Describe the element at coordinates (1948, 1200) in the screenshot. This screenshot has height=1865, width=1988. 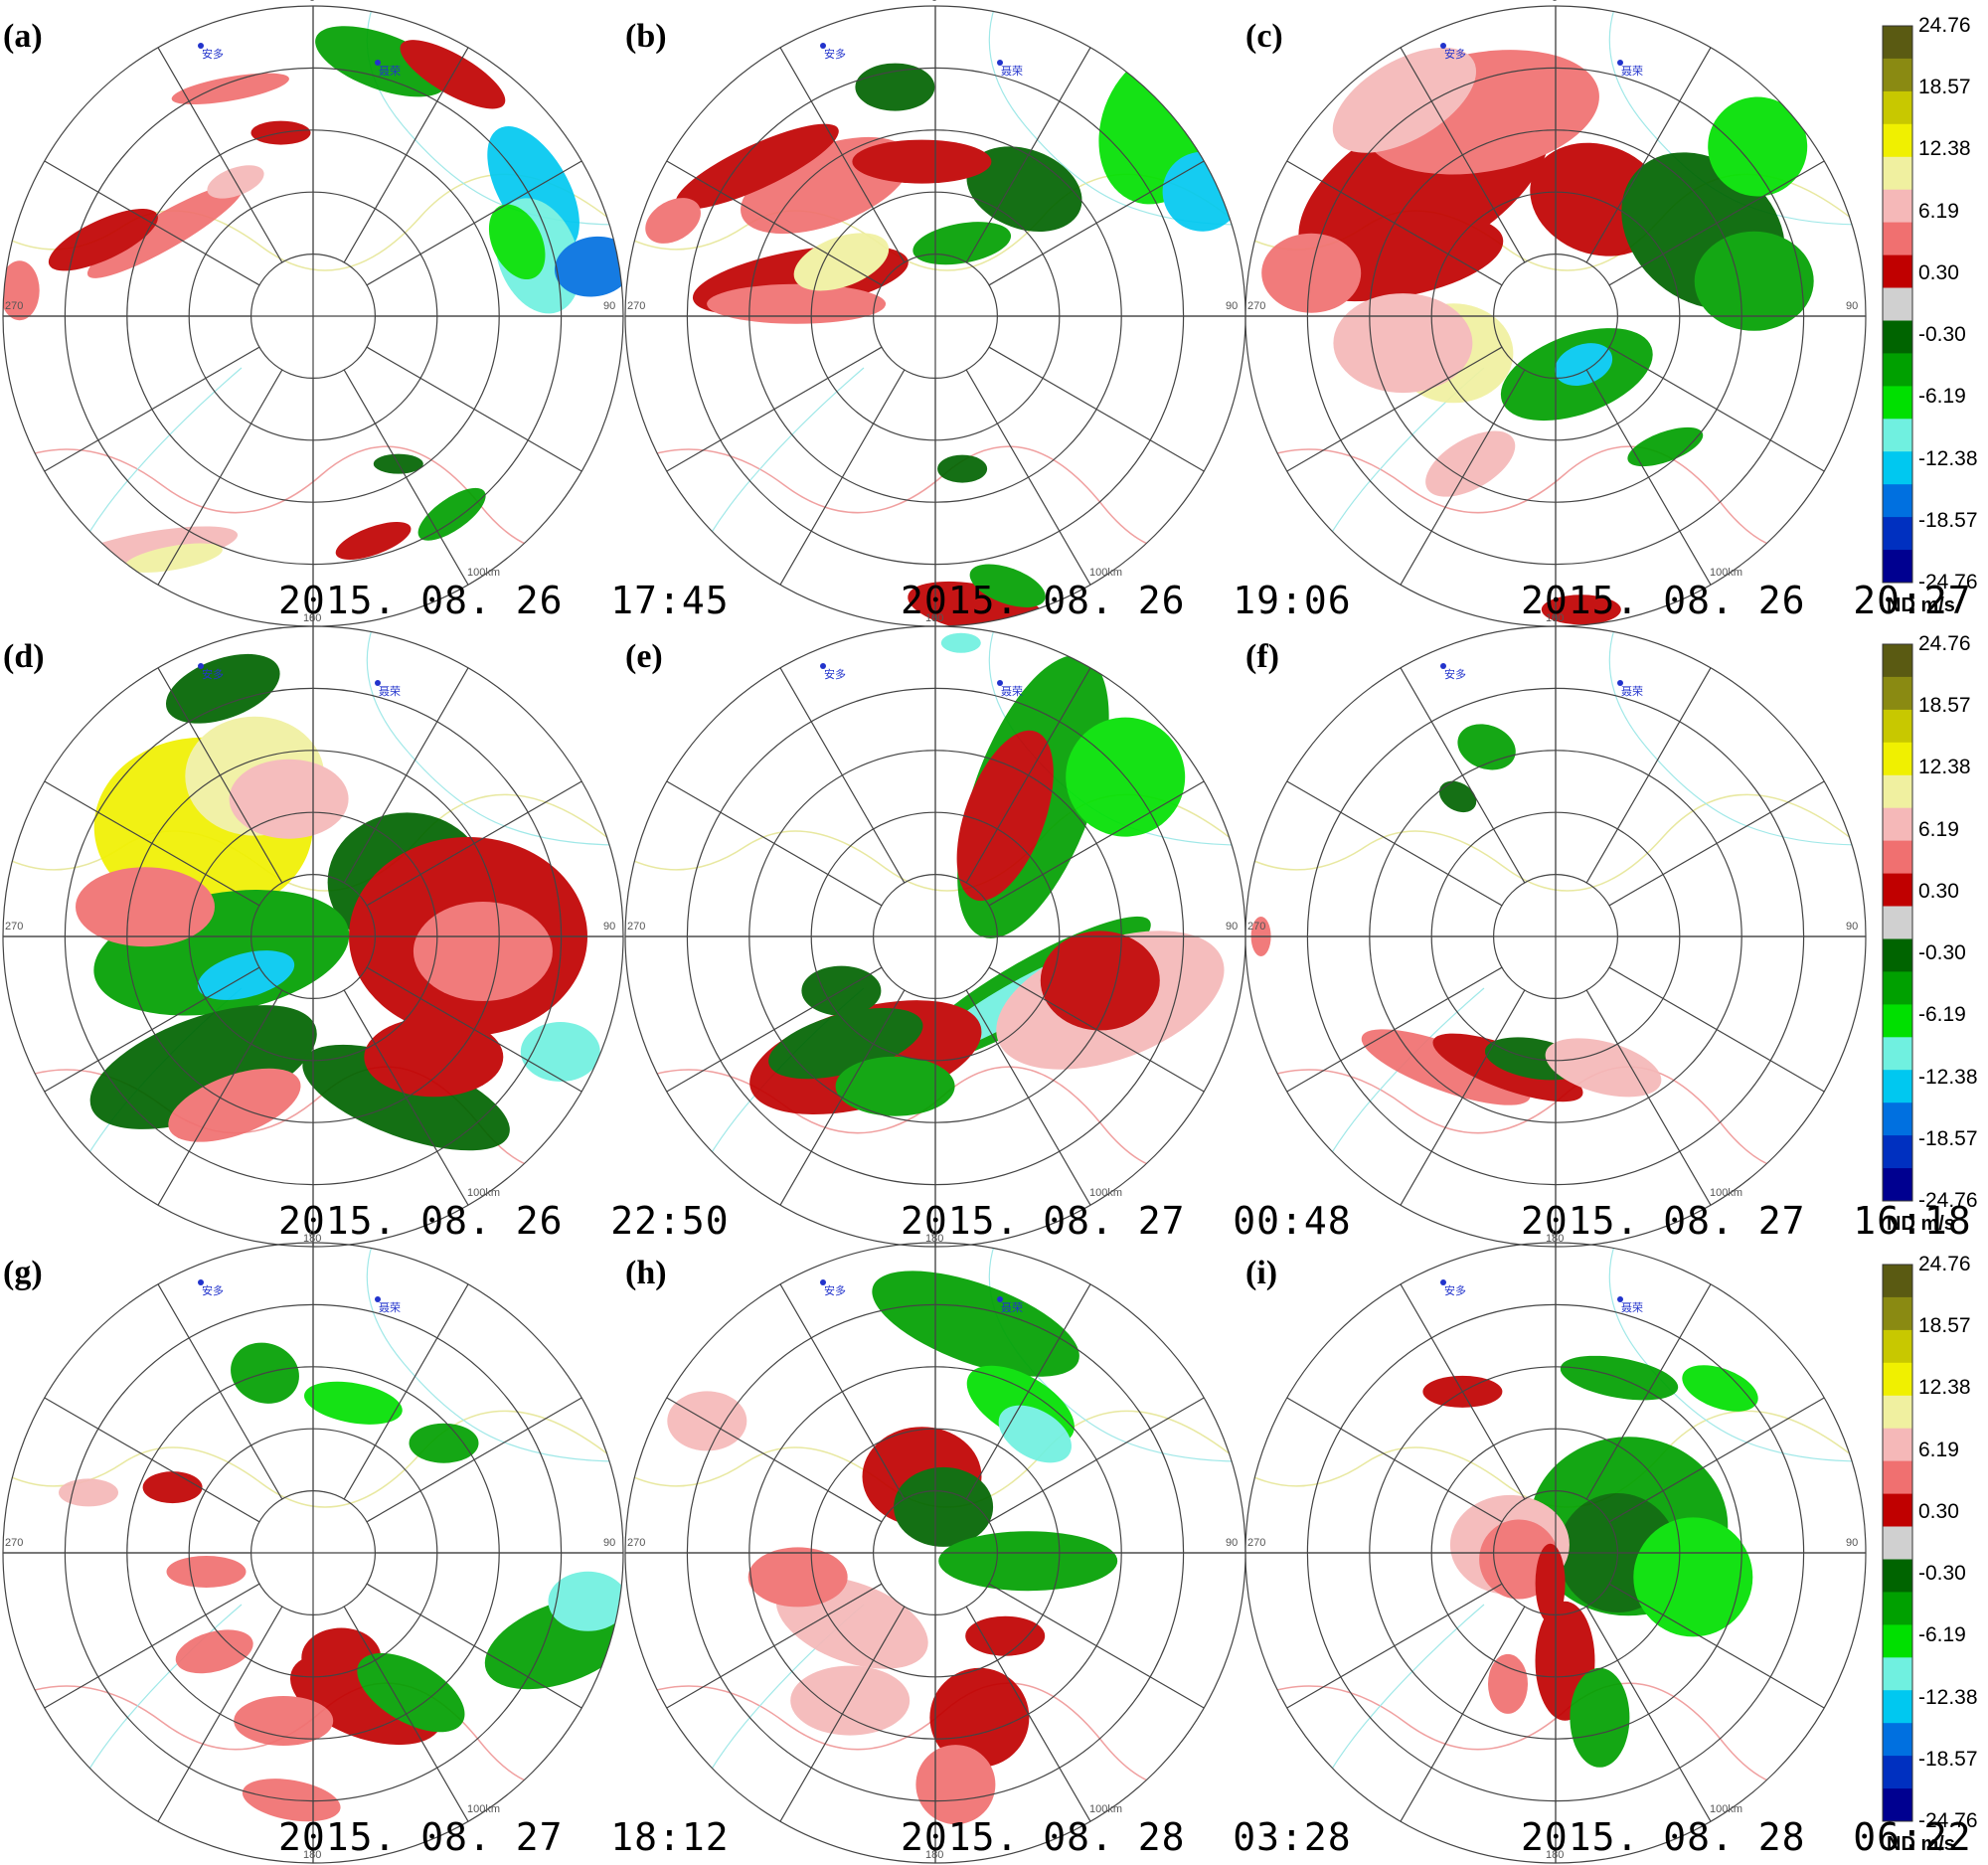
I see `colorbar-tick-label: -24.76` at that location.